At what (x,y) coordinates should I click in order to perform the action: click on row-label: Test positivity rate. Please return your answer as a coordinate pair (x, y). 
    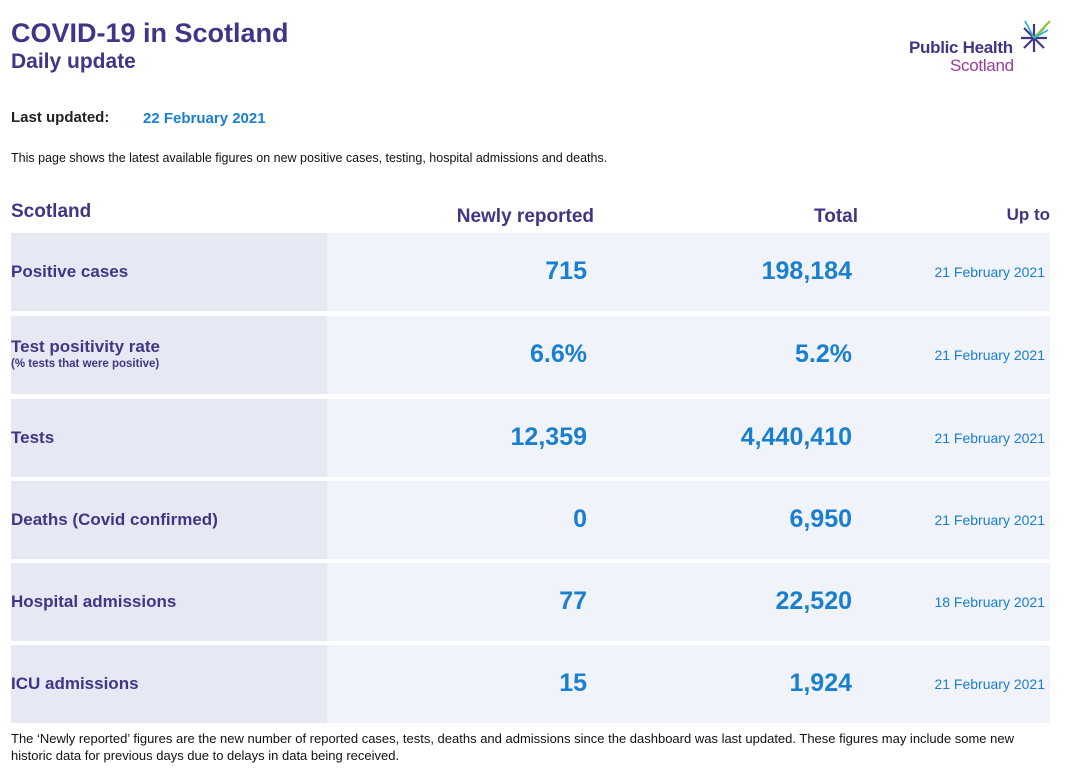
    Looking at the image, I should click on (85, 346).